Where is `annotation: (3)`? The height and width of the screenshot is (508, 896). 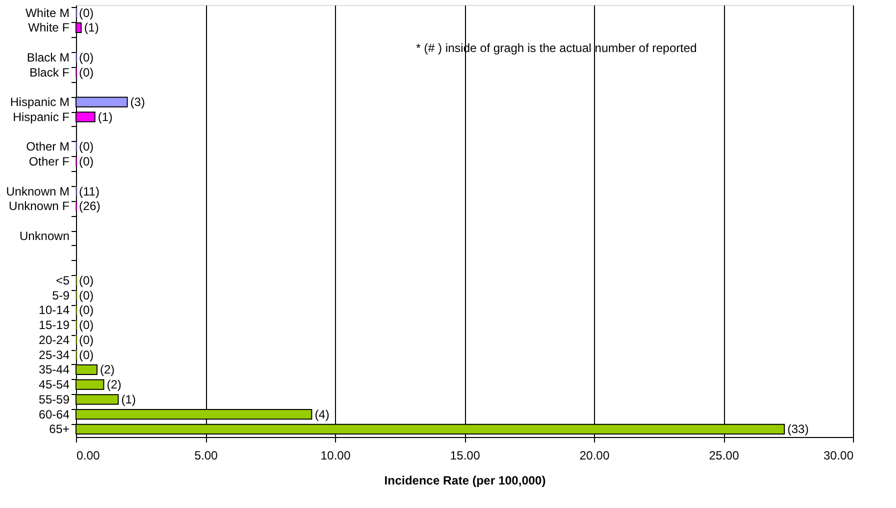
annotation: (3) is located at coordinates (137, 102).